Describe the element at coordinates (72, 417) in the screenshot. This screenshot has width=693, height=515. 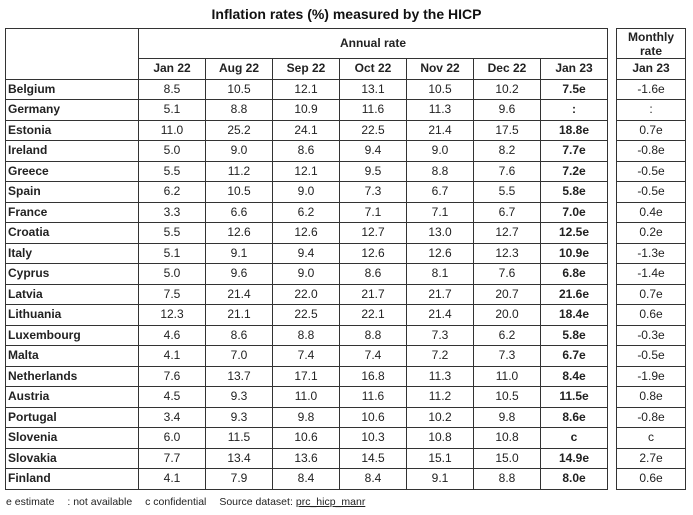
I see `country-name: Portugal` at that location.